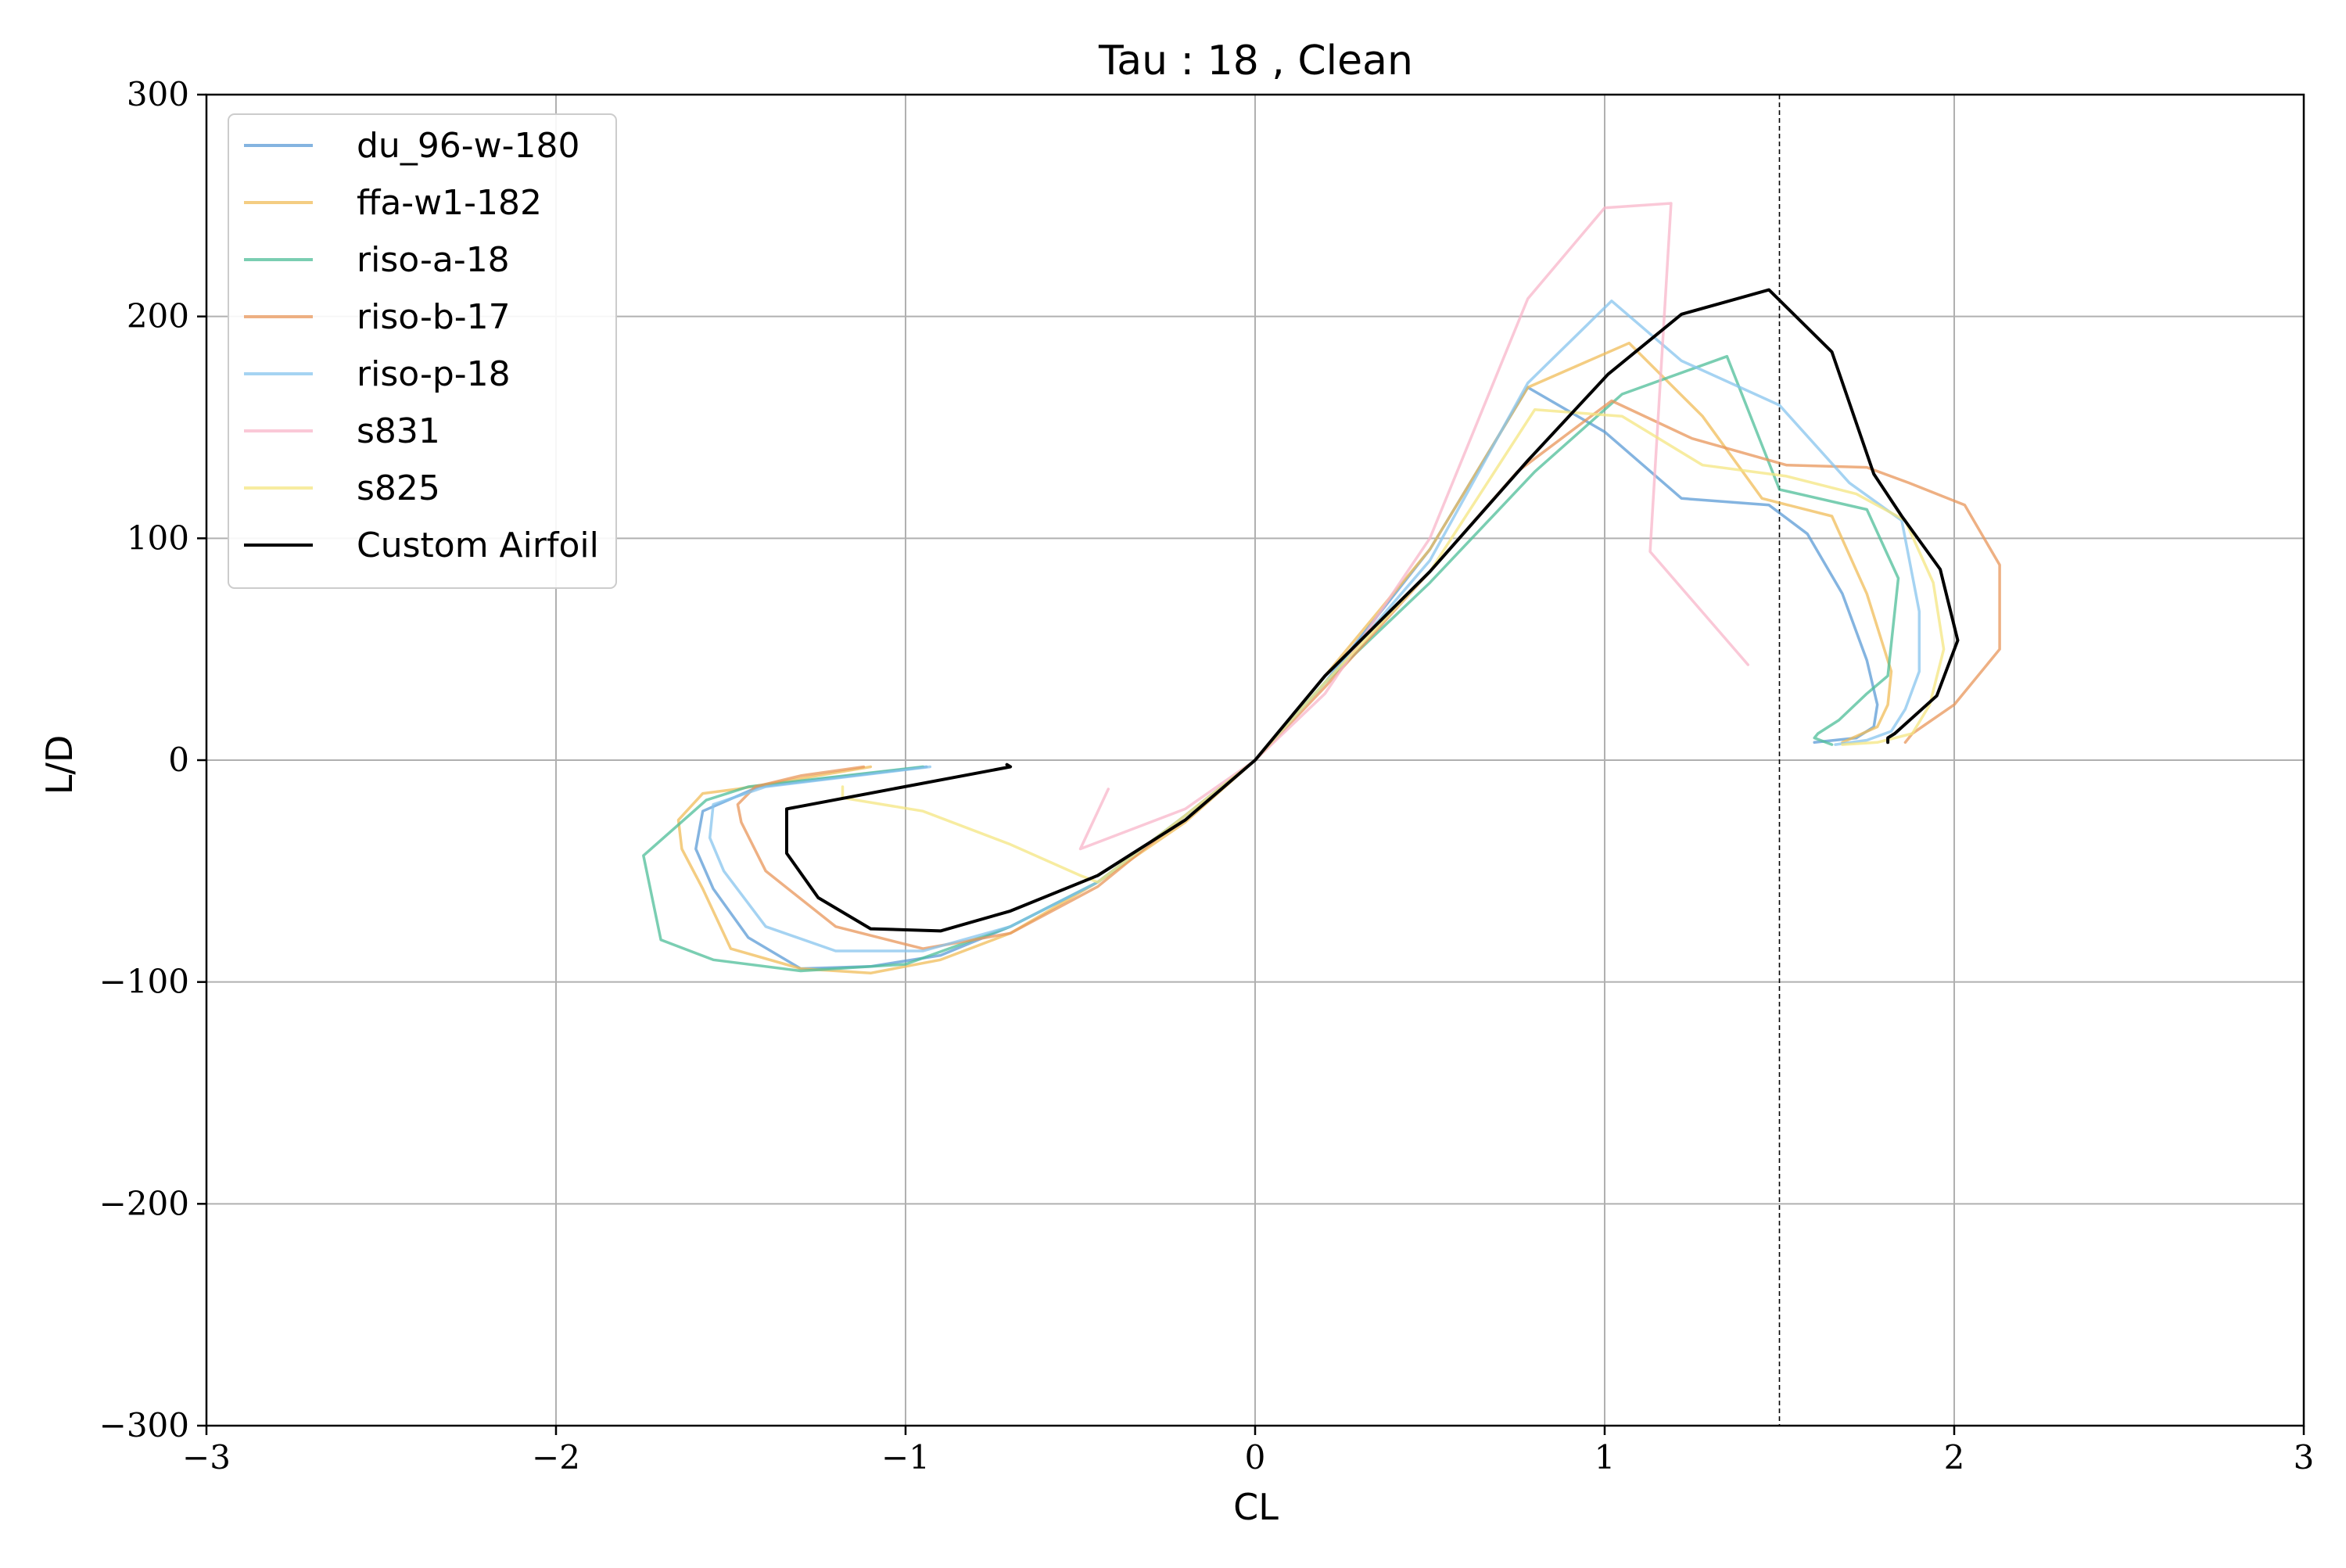  I want to click on legend-label: Custom Airfoil, so click(478, 545).